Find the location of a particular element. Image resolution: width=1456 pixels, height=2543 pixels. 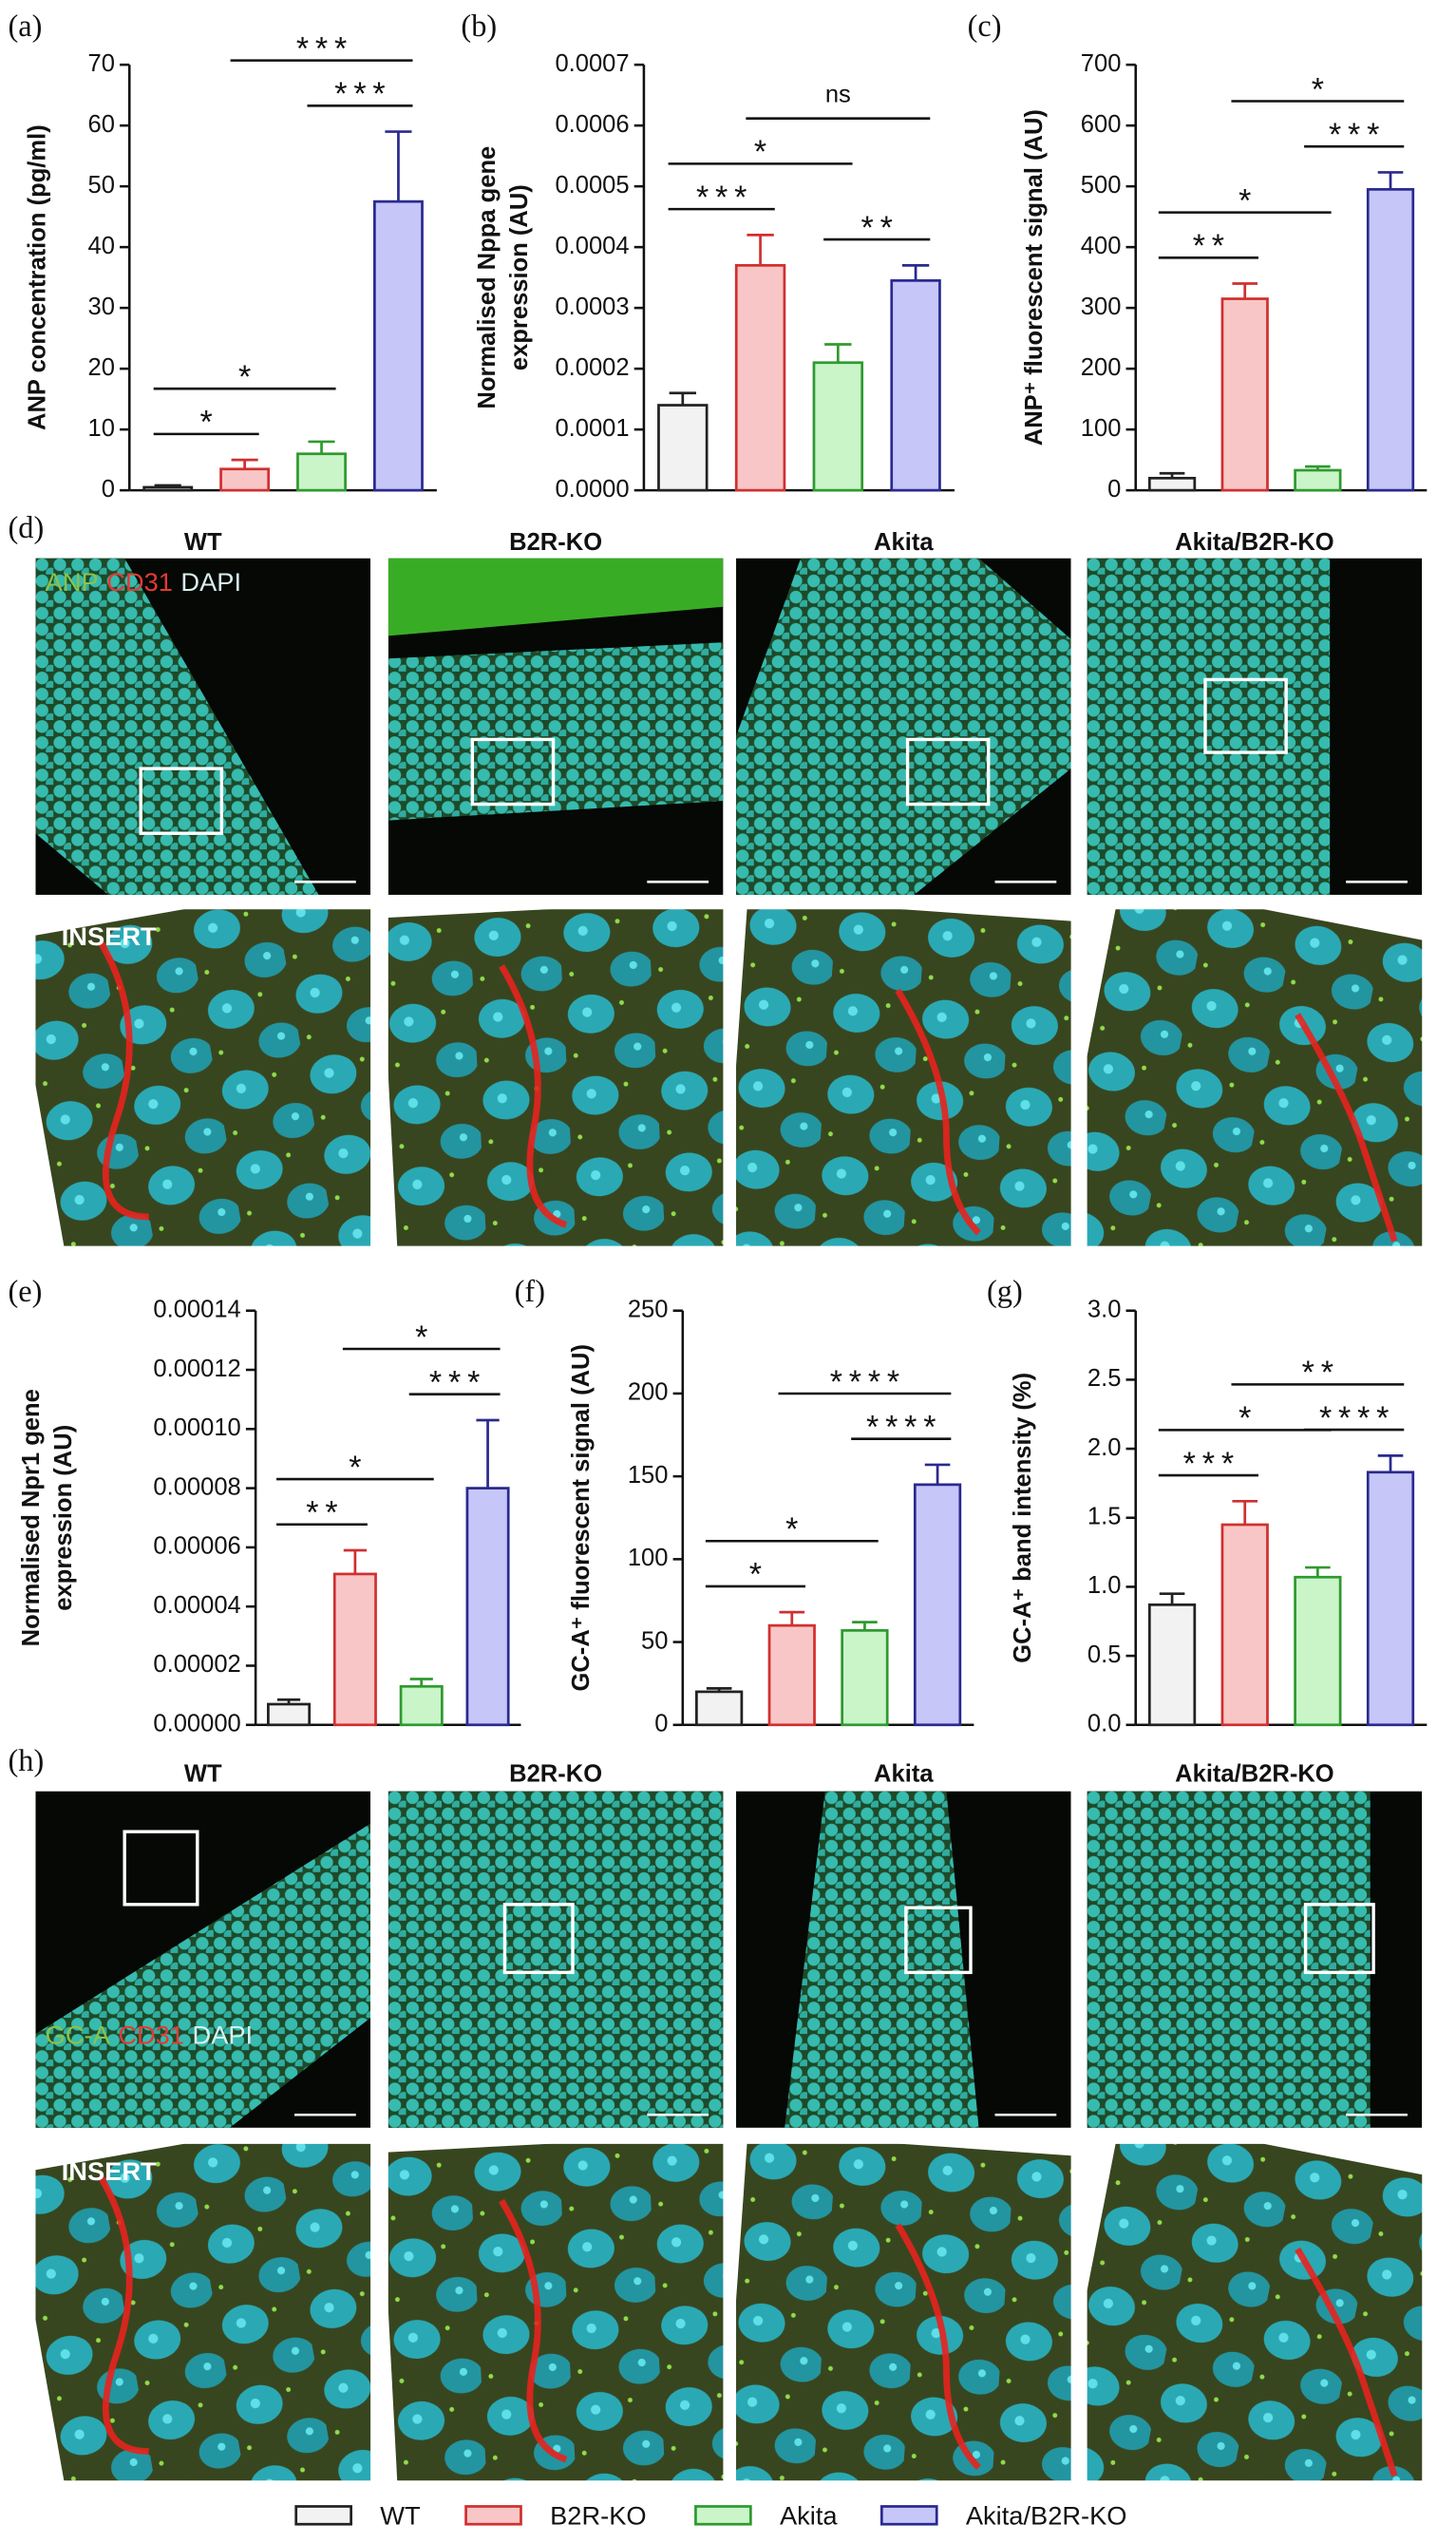

legend-label: Akita is located at coordinates (809, 2516).